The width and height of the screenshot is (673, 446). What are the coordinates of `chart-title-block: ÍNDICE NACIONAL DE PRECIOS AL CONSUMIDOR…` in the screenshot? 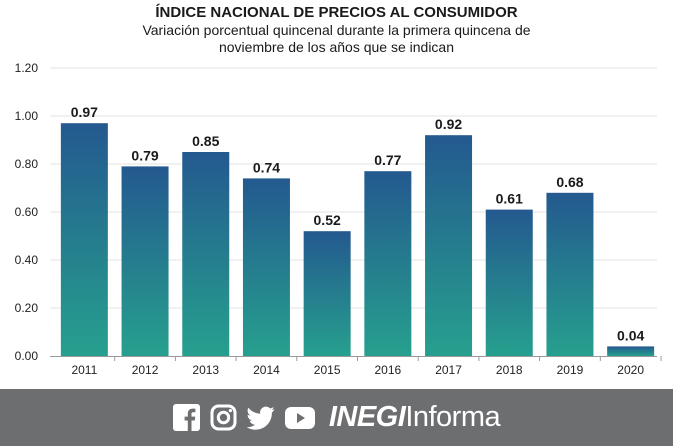 It's located at (336, 30).